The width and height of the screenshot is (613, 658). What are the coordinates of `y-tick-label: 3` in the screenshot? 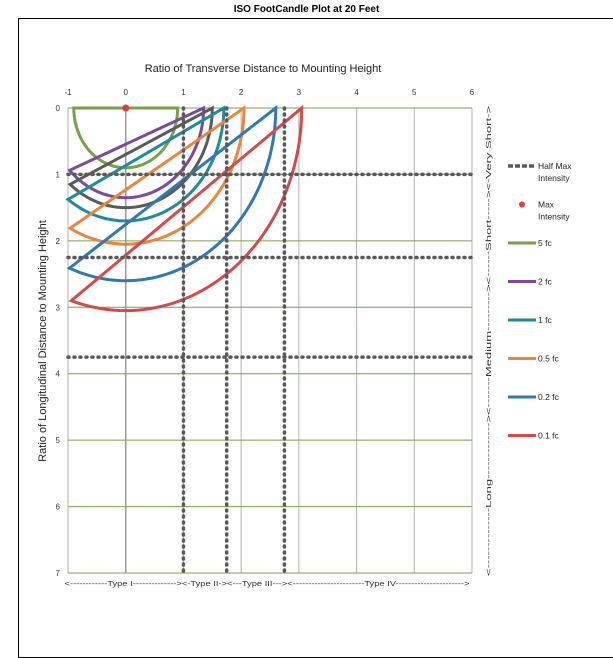 It's located at (58, 307).